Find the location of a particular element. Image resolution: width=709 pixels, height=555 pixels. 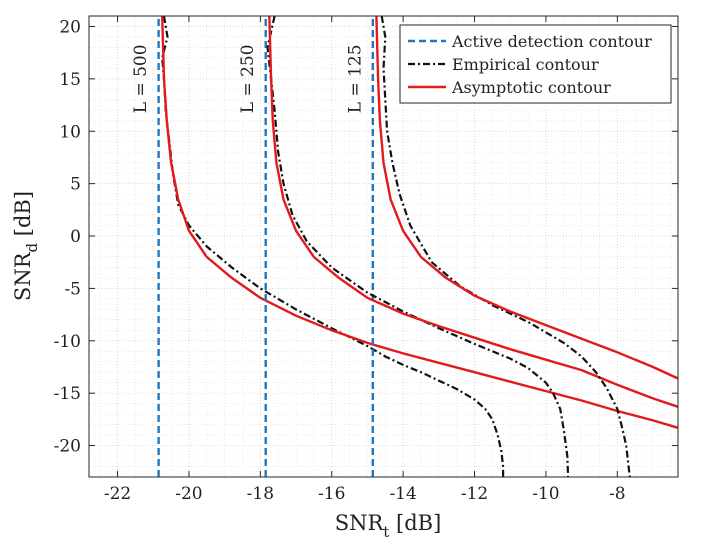

x-axis-title-sub: t is located at coordinates (386, 532).